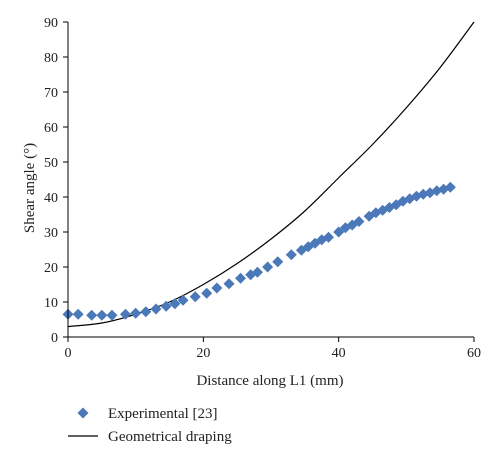  What do you see at coordinates (51, 163) in the screenshot?
I see `y-tick-label: 50` at bounding box center [51, 163].